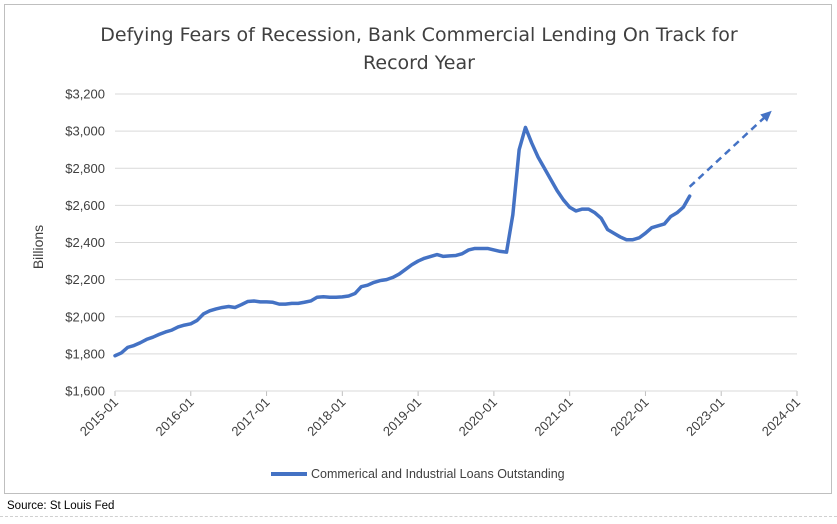 The image size is (837, 524). Describe the element at coordinates (85, 279) in the screenshot. I see `y-tick-label: $2,200` at that location.